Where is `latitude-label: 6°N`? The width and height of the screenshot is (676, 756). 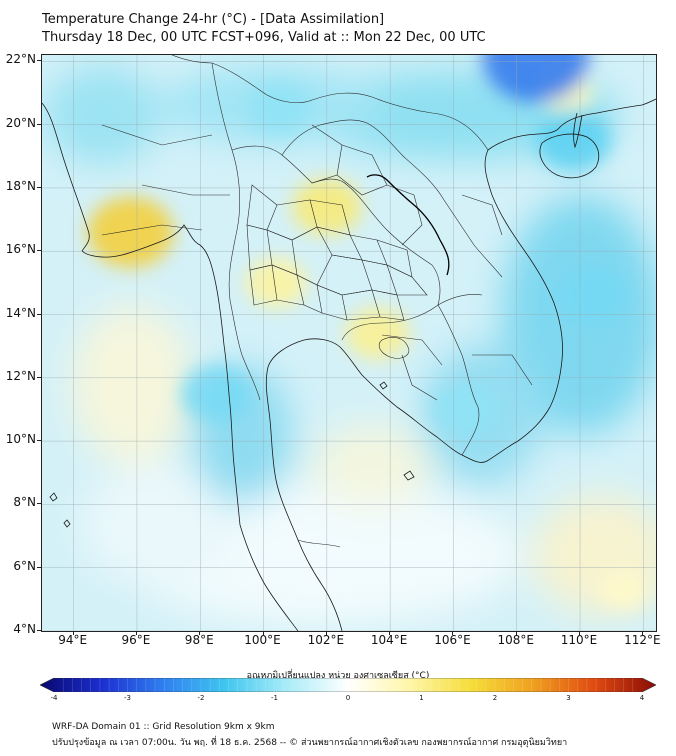
latitude-label: 6°N is located at coordinates (24, 565).